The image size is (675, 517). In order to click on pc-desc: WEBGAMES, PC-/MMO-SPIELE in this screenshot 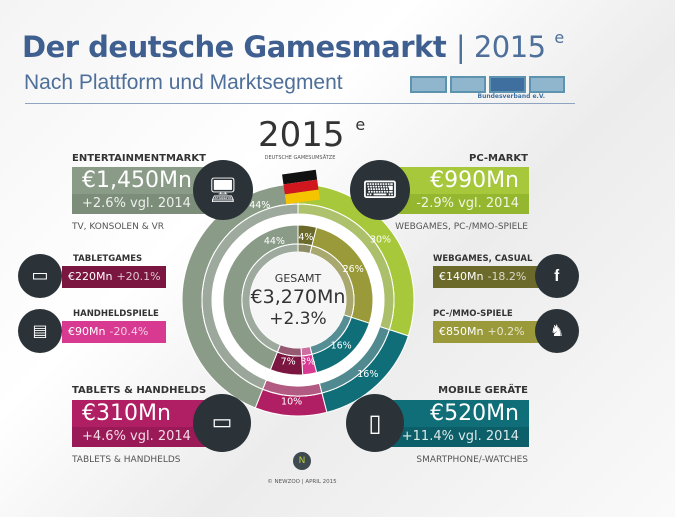, I will do `click(461, 227)`.